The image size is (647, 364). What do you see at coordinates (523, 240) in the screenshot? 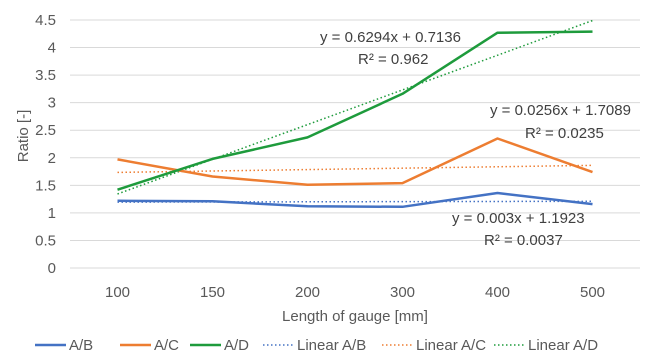
I see `trendline-r-squared: R² = 0.0037` at bounding box center [523, 240].